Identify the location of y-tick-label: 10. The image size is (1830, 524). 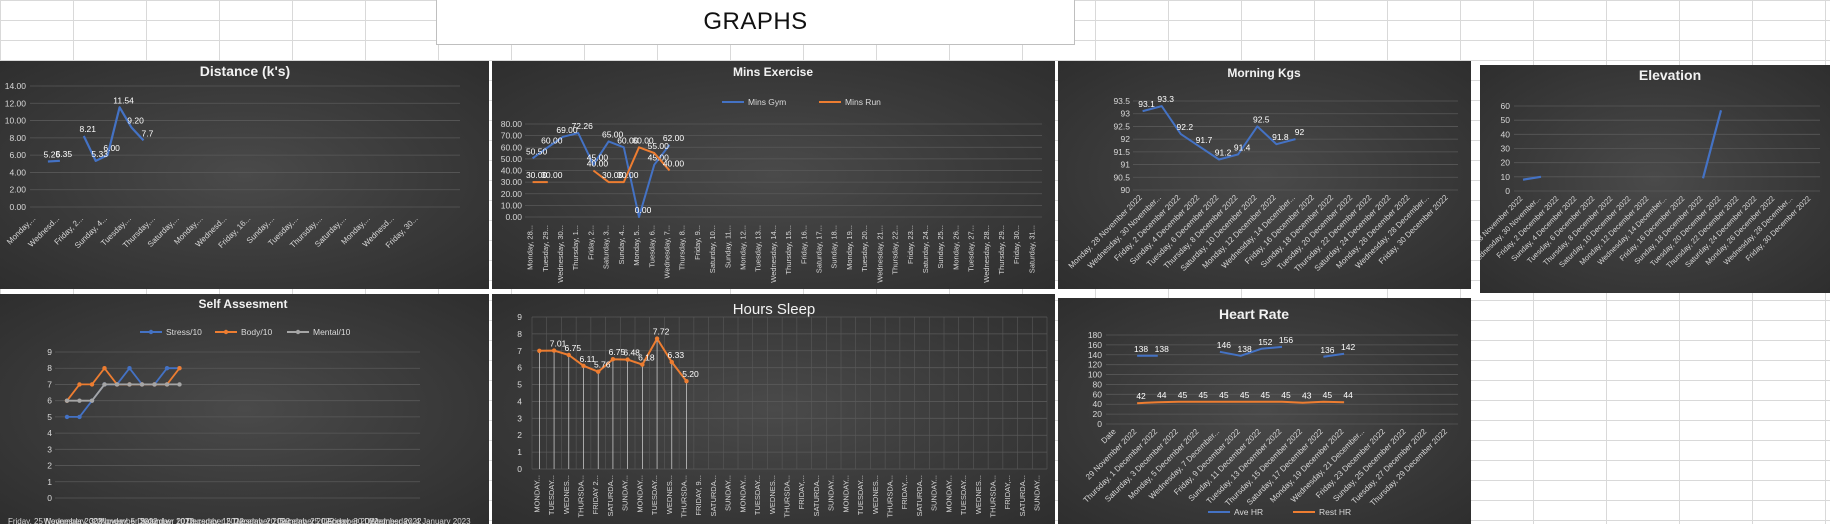
(1506, 177).